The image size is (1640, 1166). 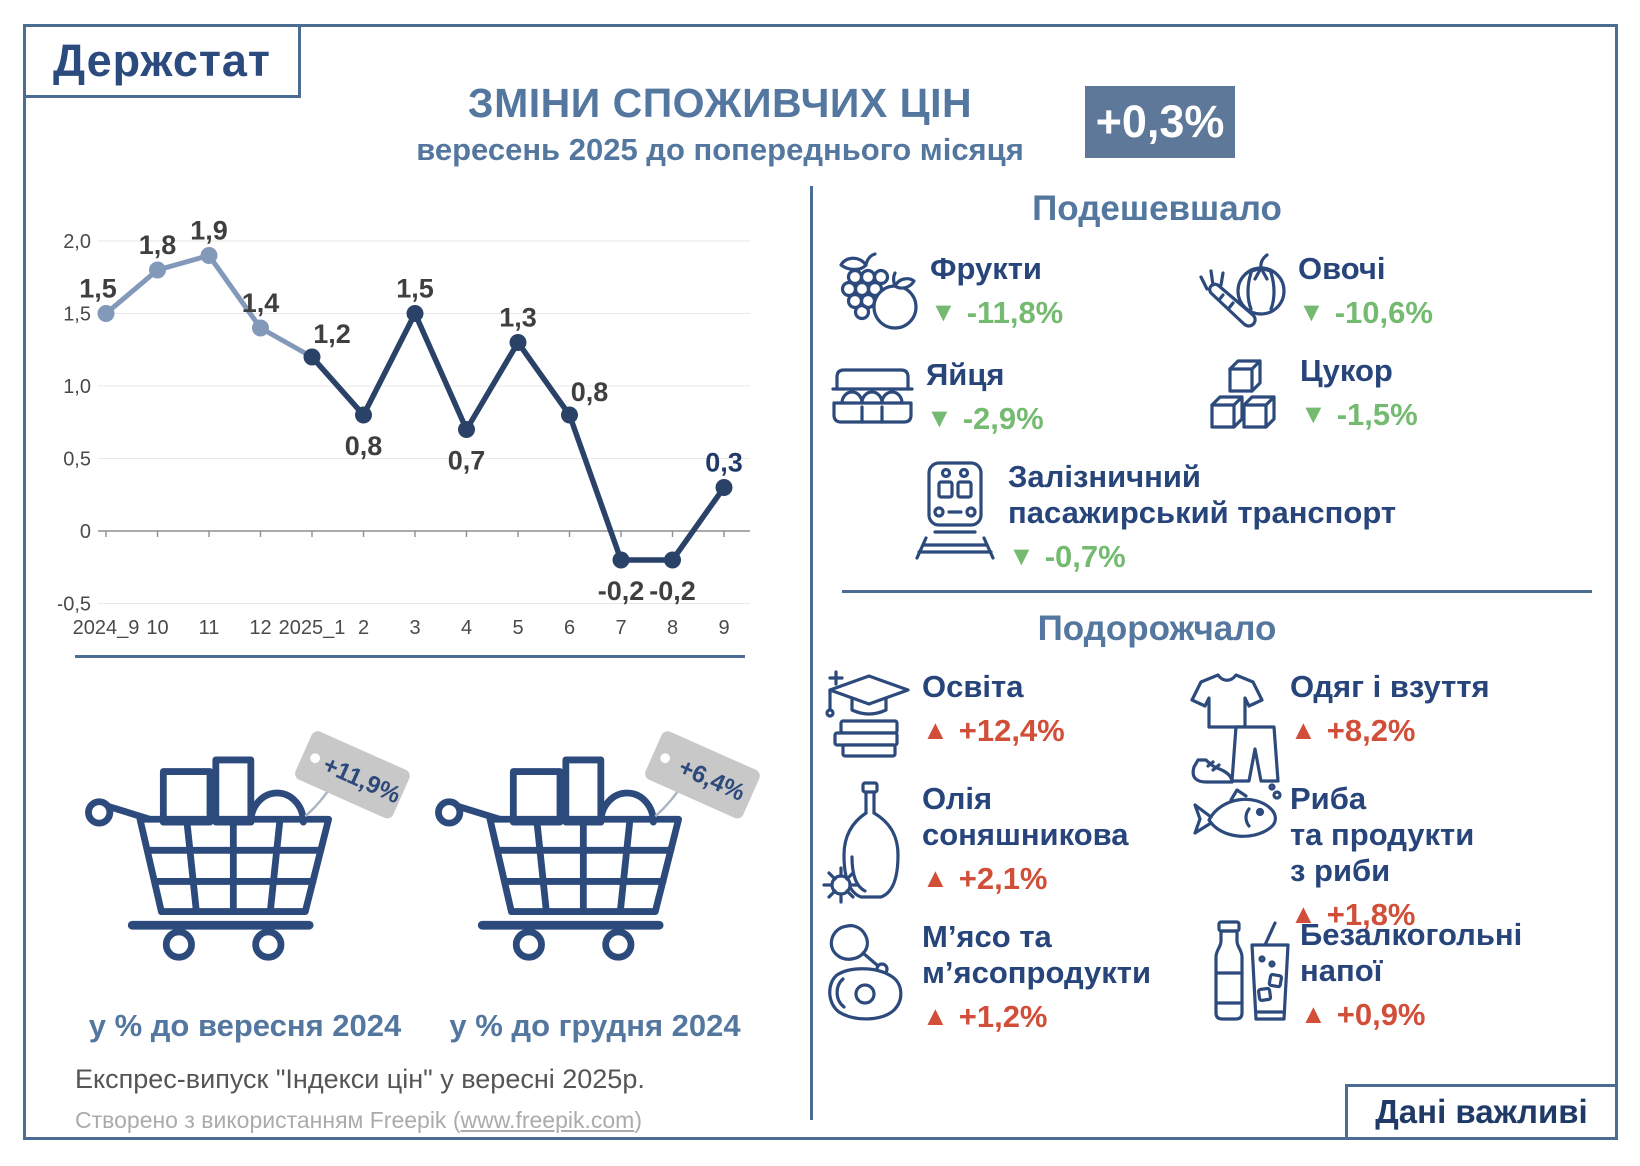 I want to click on item-eggs: Яйця ▼ -2,9%, so click(x=931, y=399).